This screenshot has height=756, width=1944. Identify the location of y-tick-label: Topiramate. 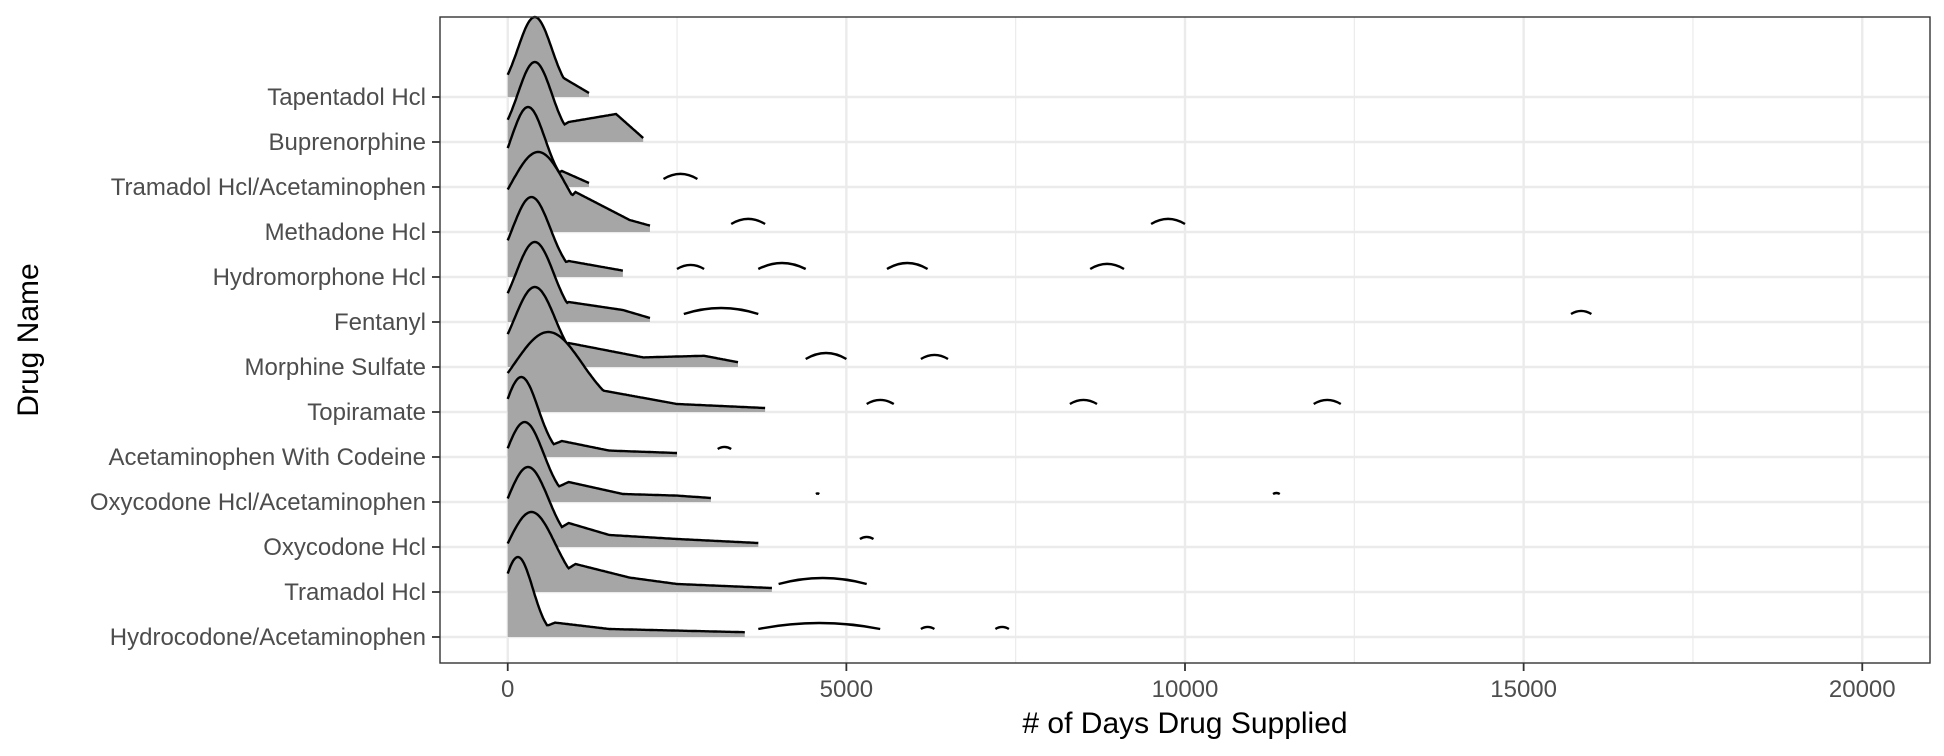
(366, 412).